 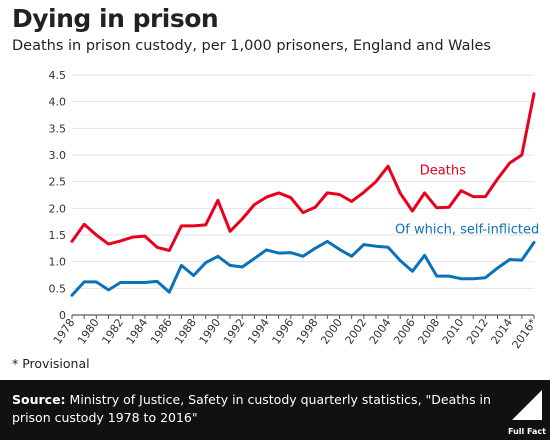 I want to click on x-tick-label: 2016*, so click(x=525, y=333).